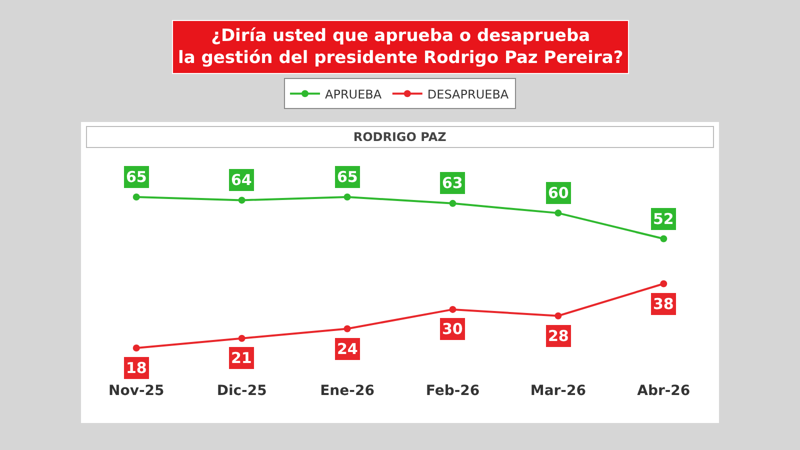 Image resolution: width=800 pixels, height=450 pixels. I want to click on data-label: 64, so click(241, 180).